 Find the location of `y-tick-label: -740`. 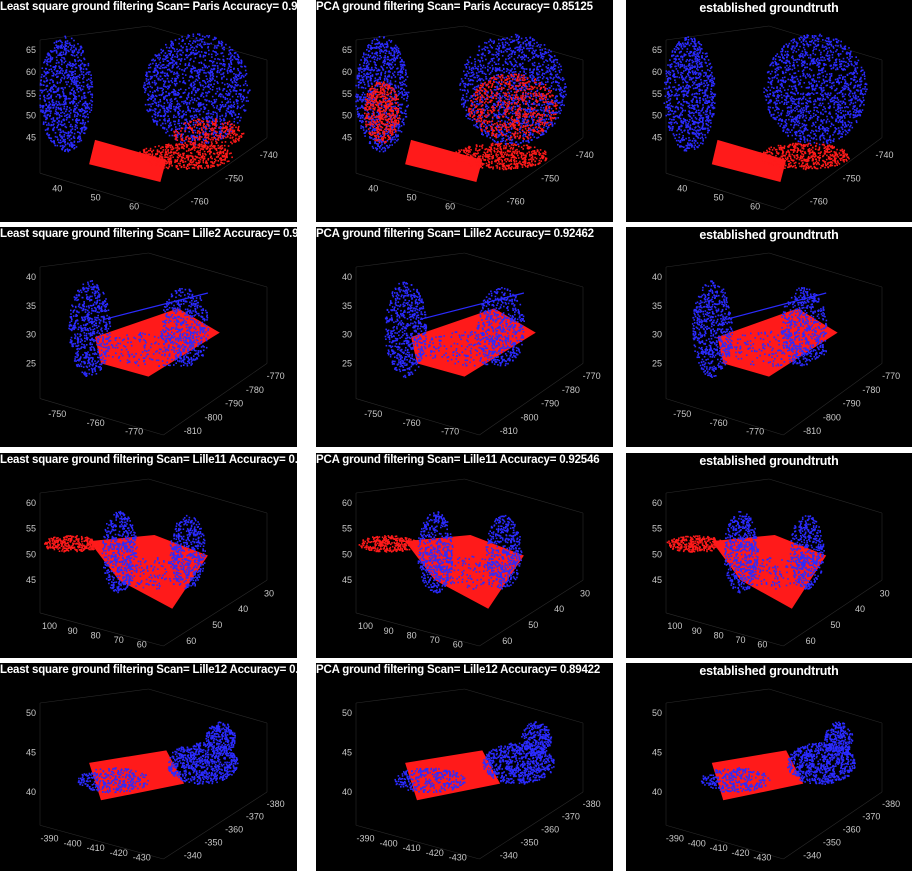

y-tick-label: -740 is located at coordinates (885, 155).